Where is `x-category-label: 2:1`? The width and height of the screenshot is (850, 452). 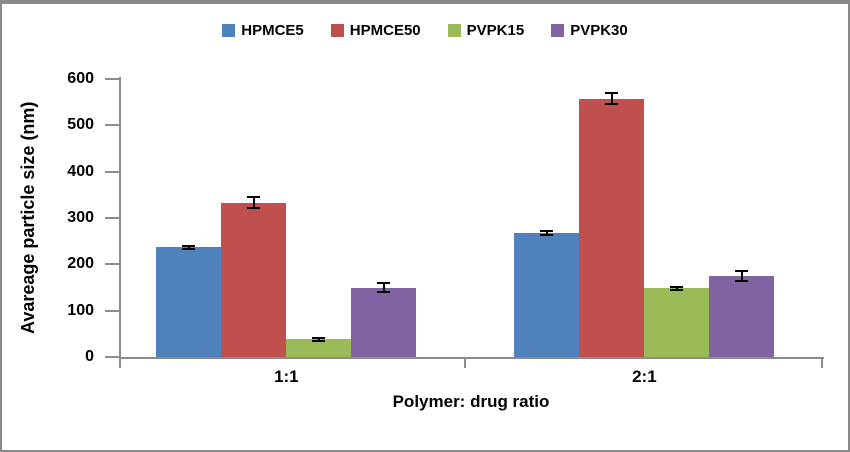
x-category-label: 2:1 is located at coordinates (644, 376).